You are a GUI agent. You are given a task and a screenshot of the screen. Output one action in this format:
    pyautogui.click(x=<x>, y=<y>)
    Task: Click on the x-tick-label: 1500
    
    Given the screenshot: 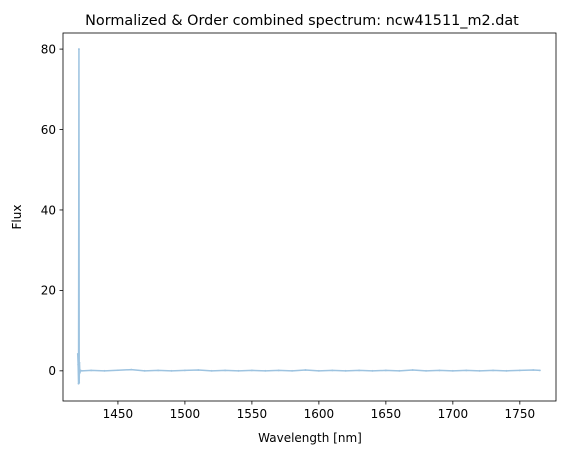 What is the action you would take?
    pyautogui.click(x=185, y=414)
    